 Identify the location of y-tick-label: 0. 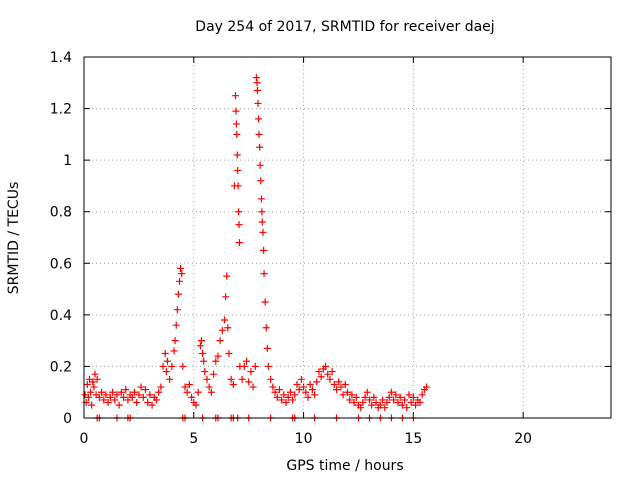
(67, 419).